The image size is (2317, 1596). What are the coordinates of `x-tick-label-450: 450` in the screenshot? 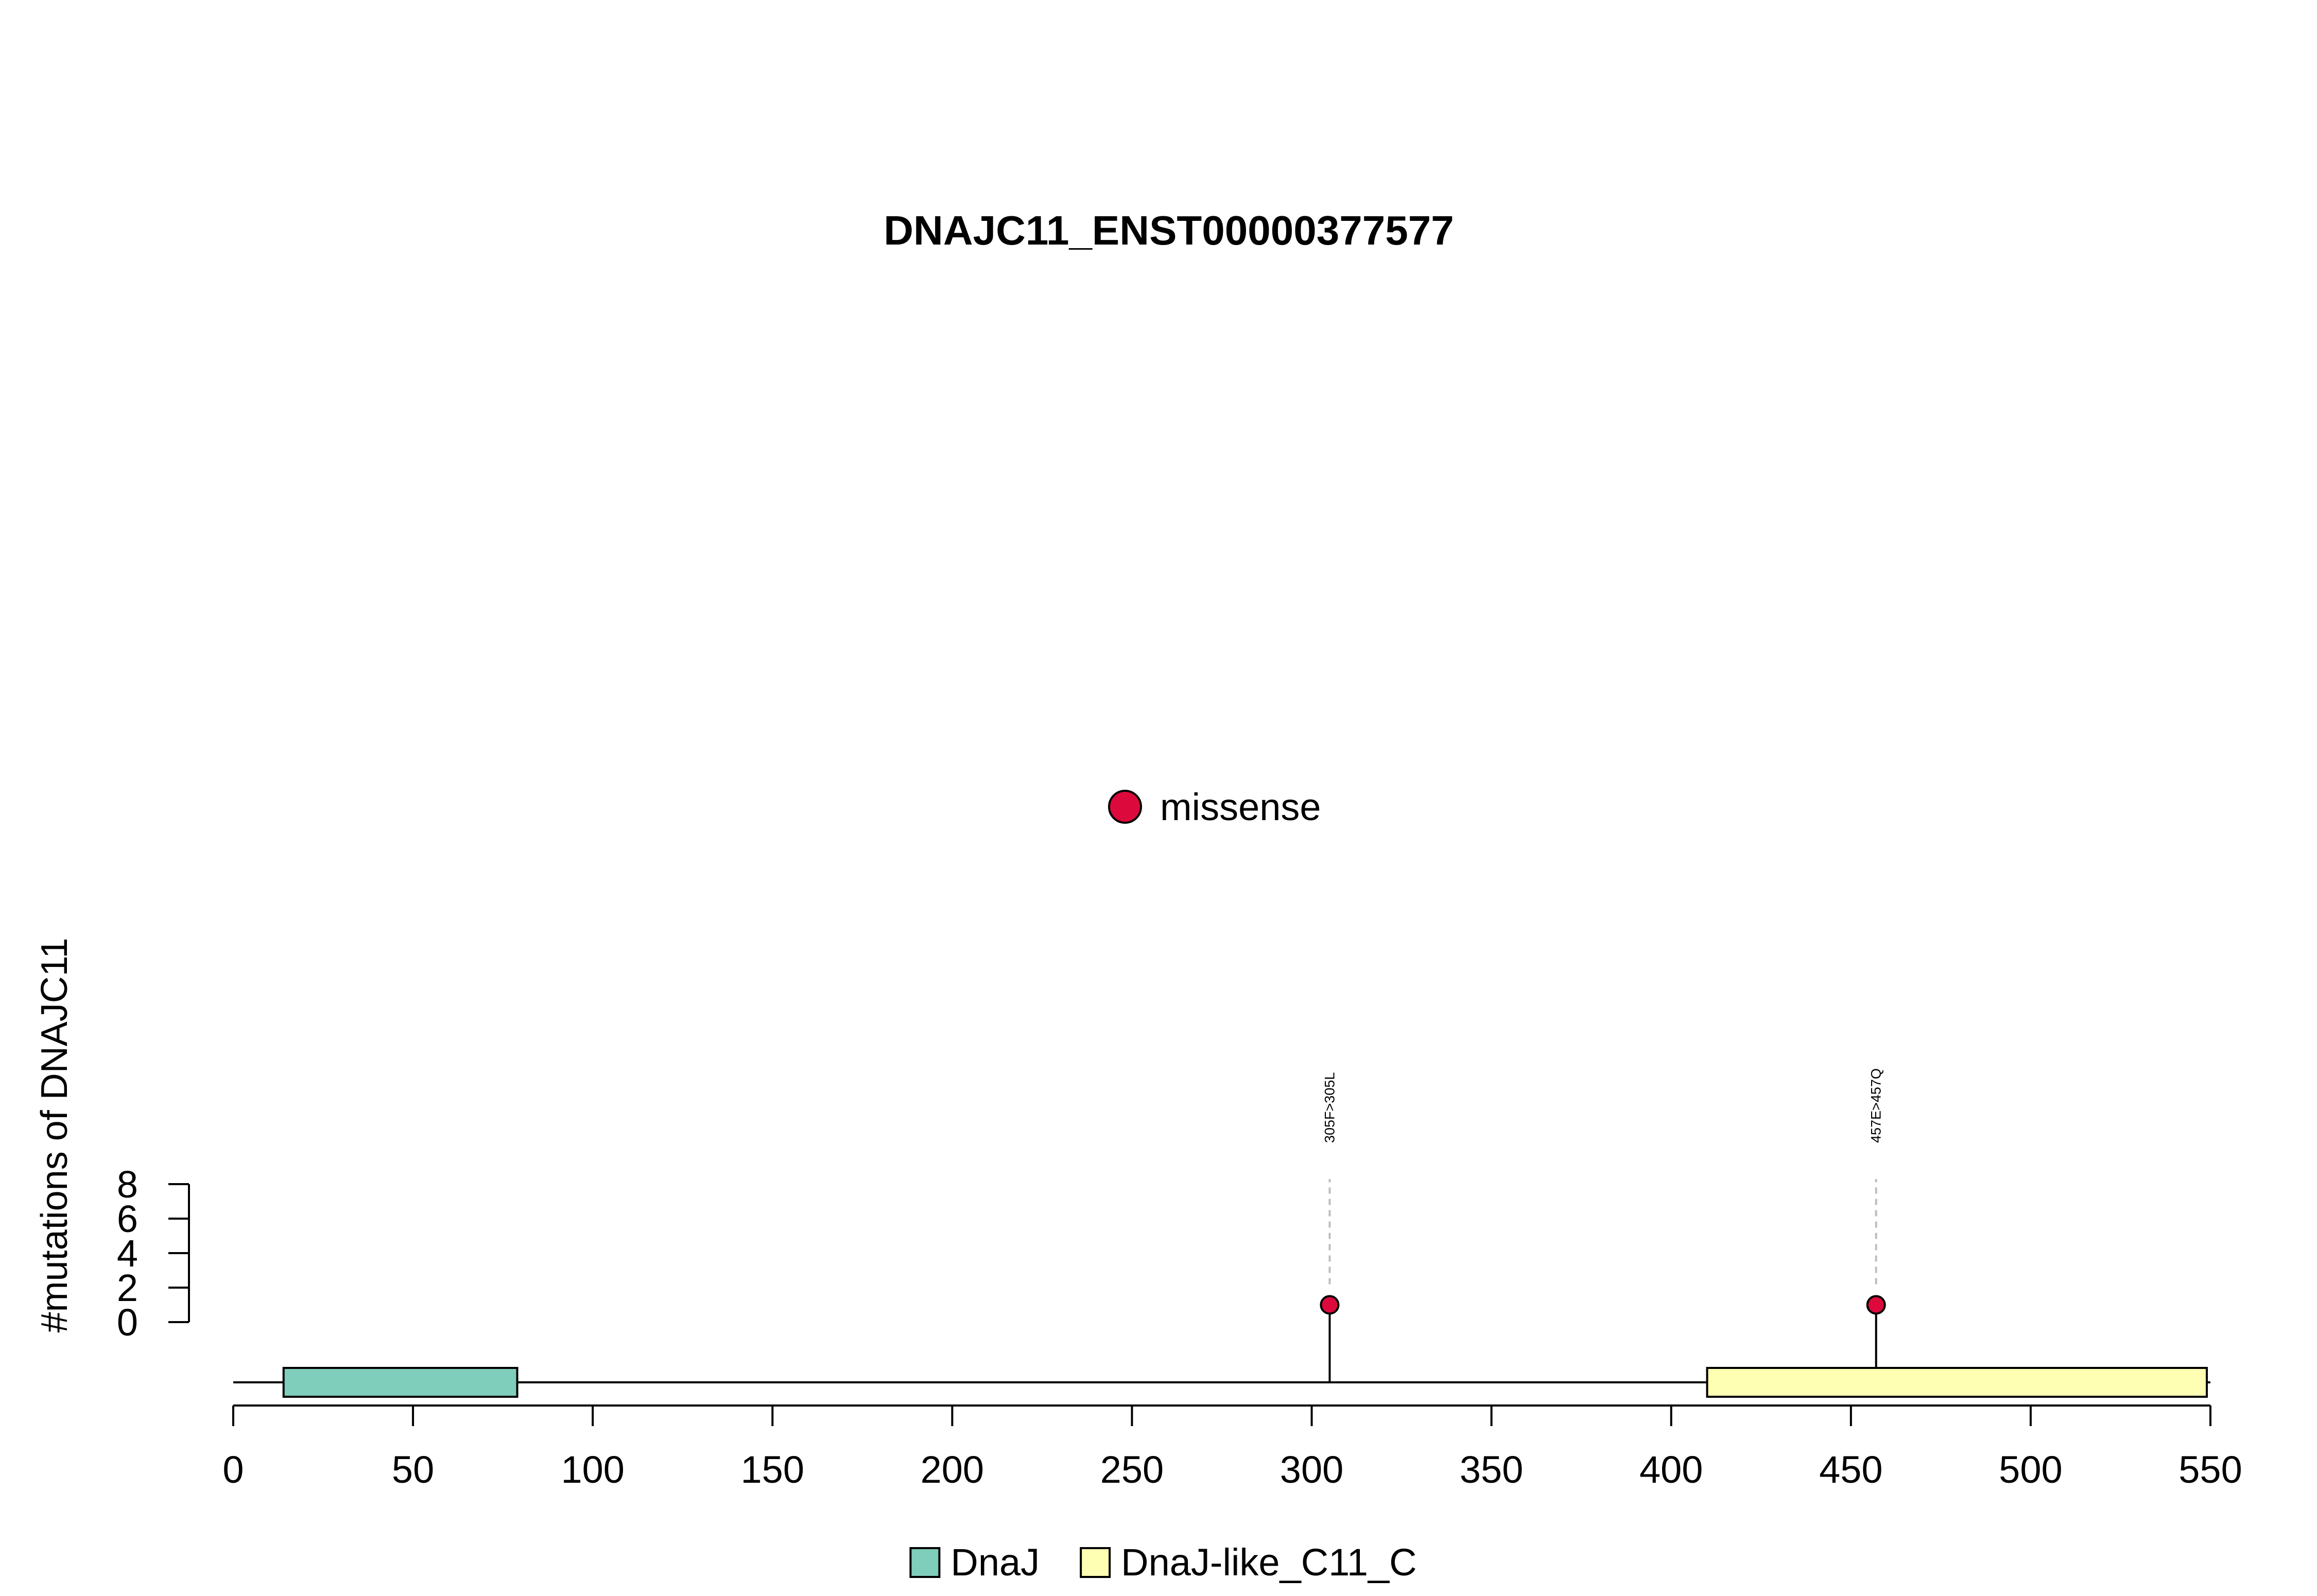 It's located at (1850, 1469).